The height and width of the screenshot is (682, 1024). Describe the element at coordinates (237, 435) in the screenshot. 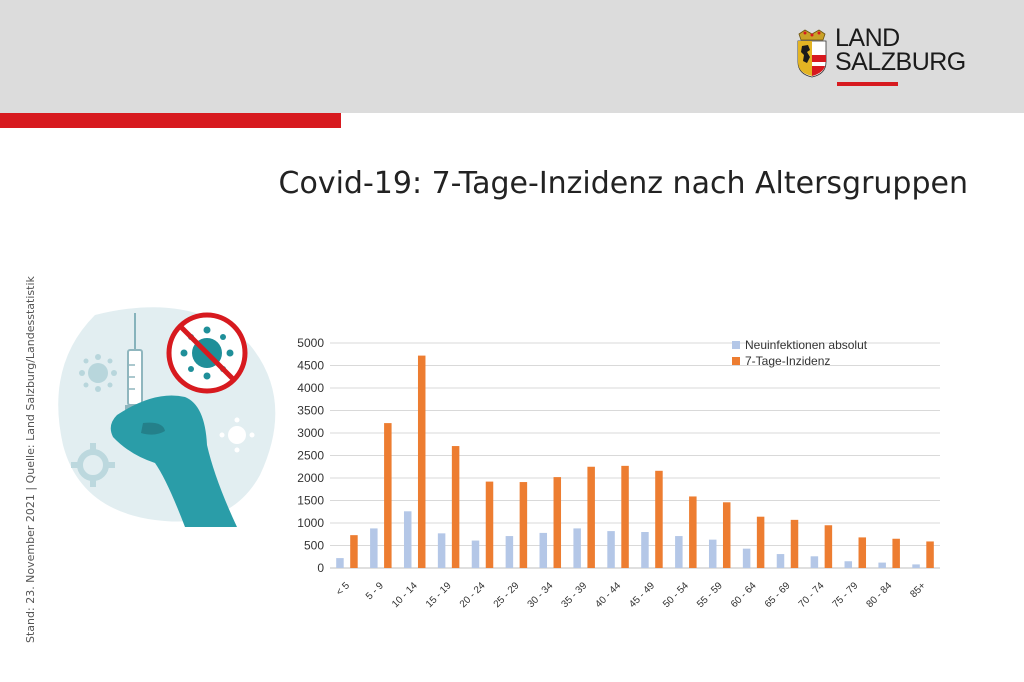

I see `sparkle-virus-icon` at that location.